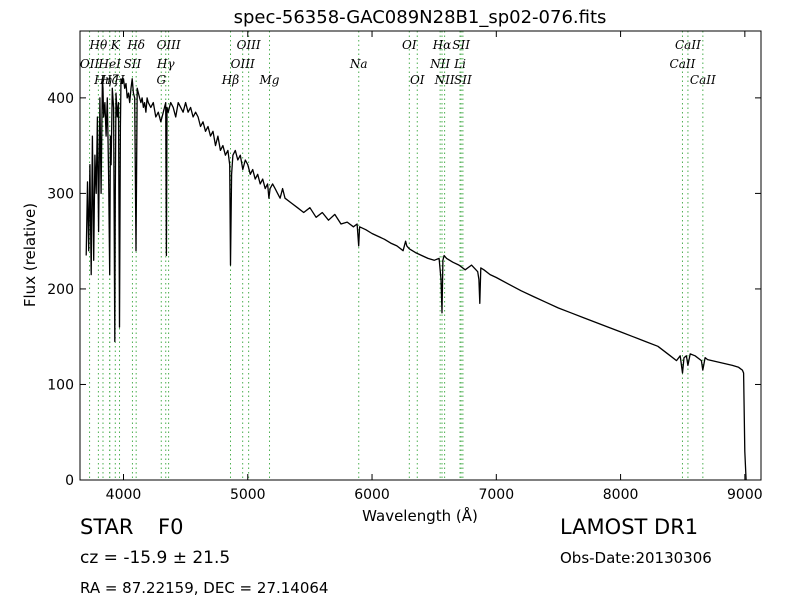 This screenshot has height=600, width=800. Describe the element at coordinates (155, 558) in the screenshot. I see `redshift-value: cz = -15.9 ± 21.5` at that location.